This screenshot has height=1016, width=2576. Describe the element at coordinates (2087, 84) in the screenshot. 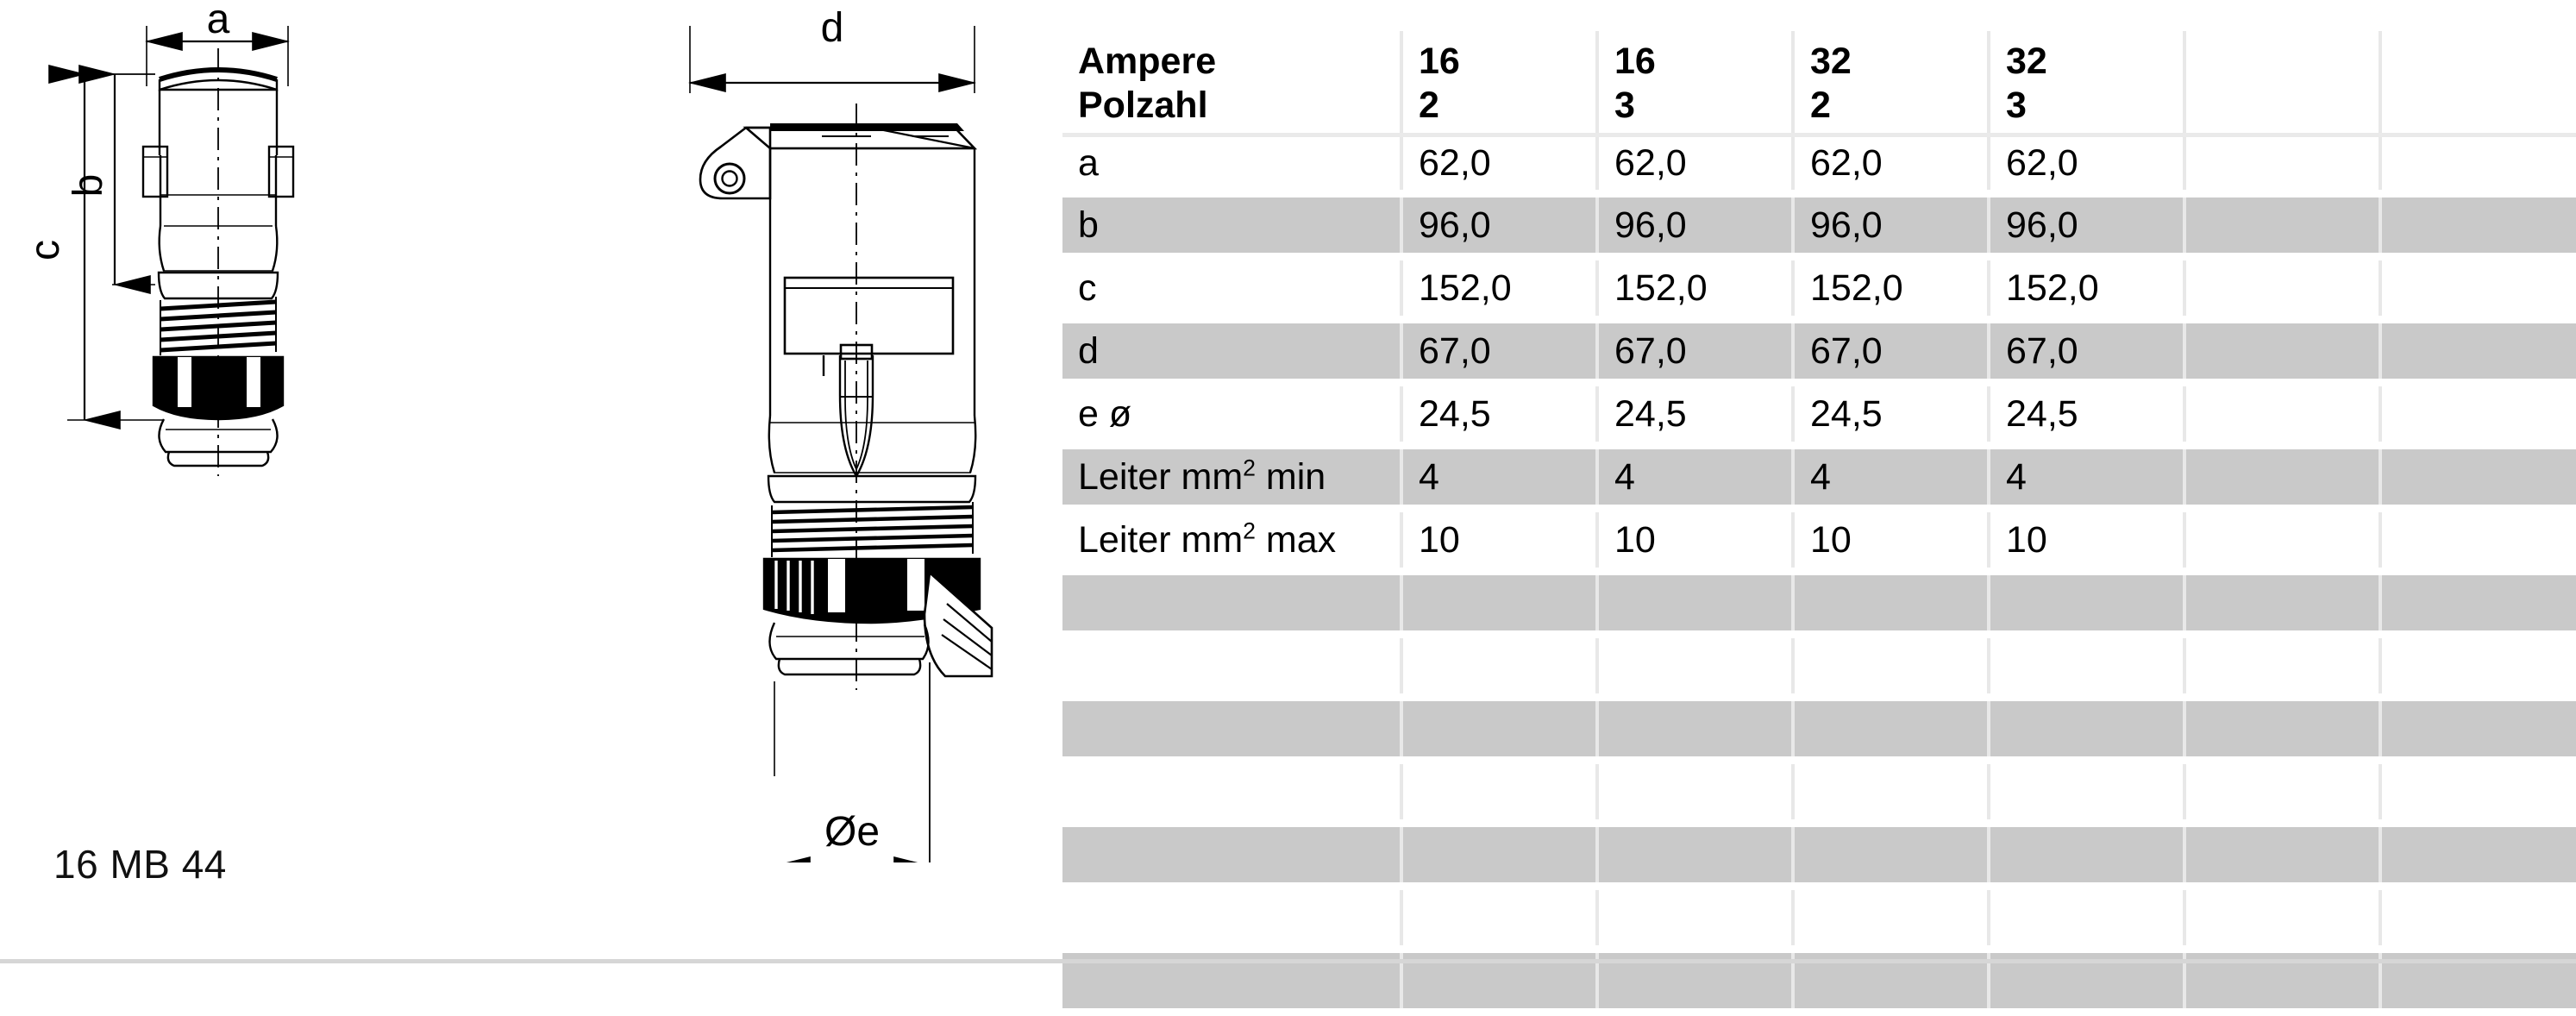

I see `table-header-cell-4: 32 3` at that location.